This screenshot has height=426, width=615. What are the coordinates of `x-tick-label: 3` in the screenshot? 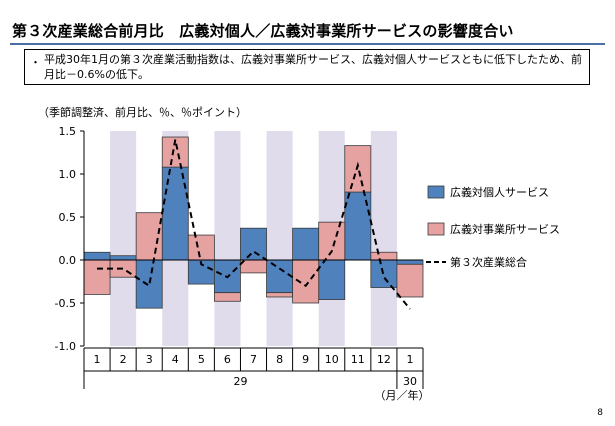 It's located at (149, 359).